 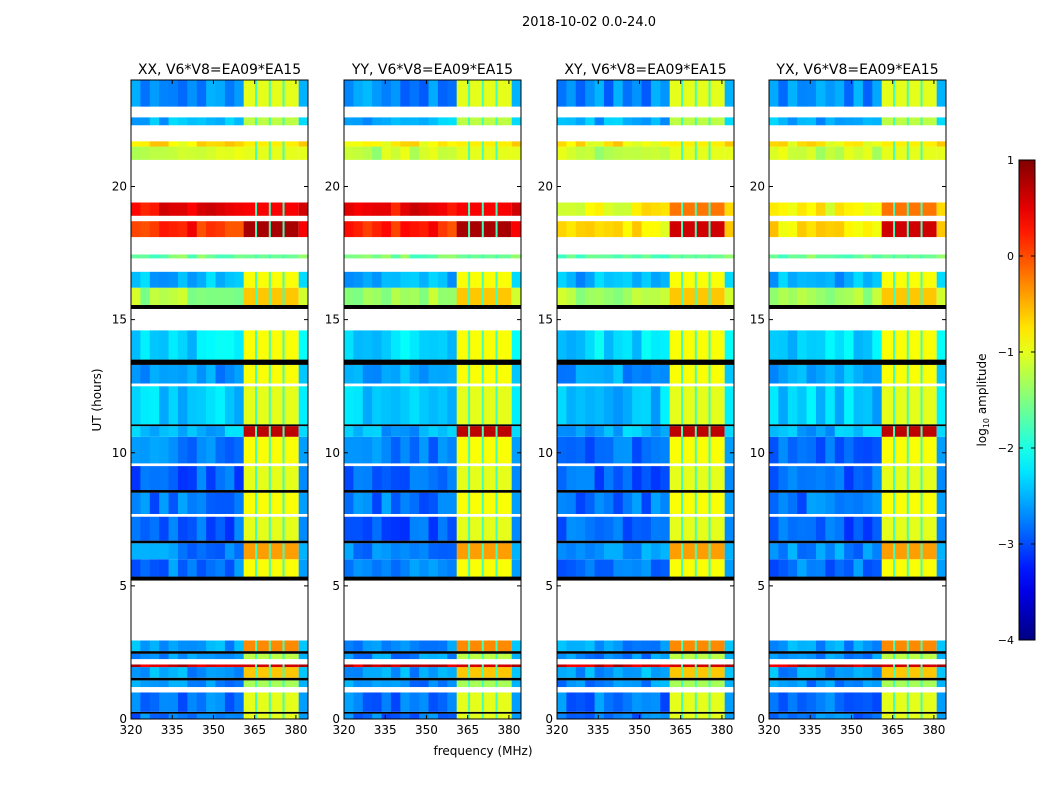 I want to click on x-tick-label: 380, so click(x=933, y=730).